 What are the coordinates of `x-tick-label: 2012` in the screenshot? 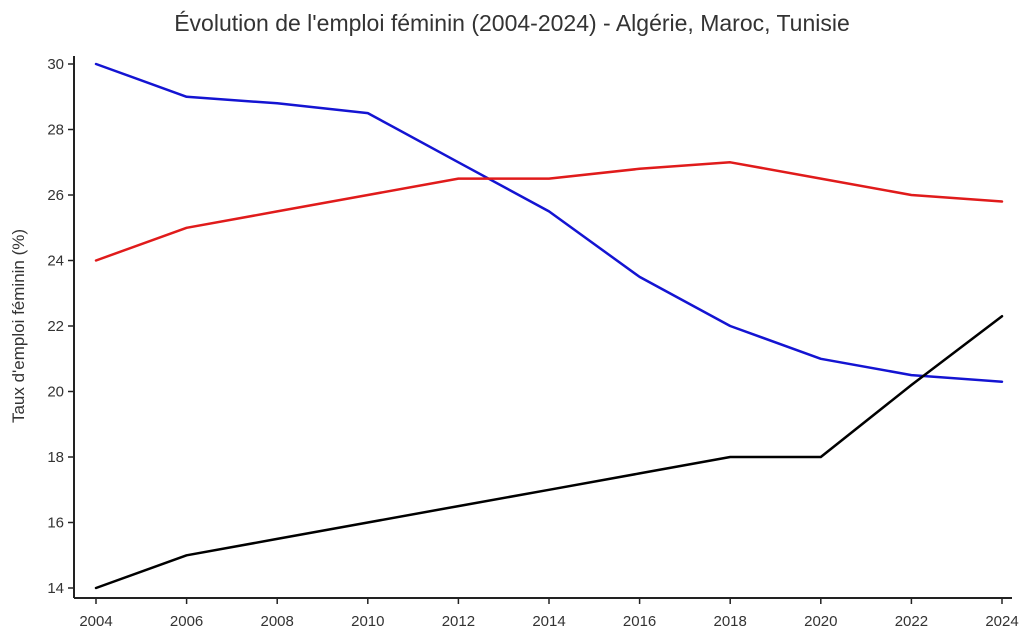 It's located at (458, 621).